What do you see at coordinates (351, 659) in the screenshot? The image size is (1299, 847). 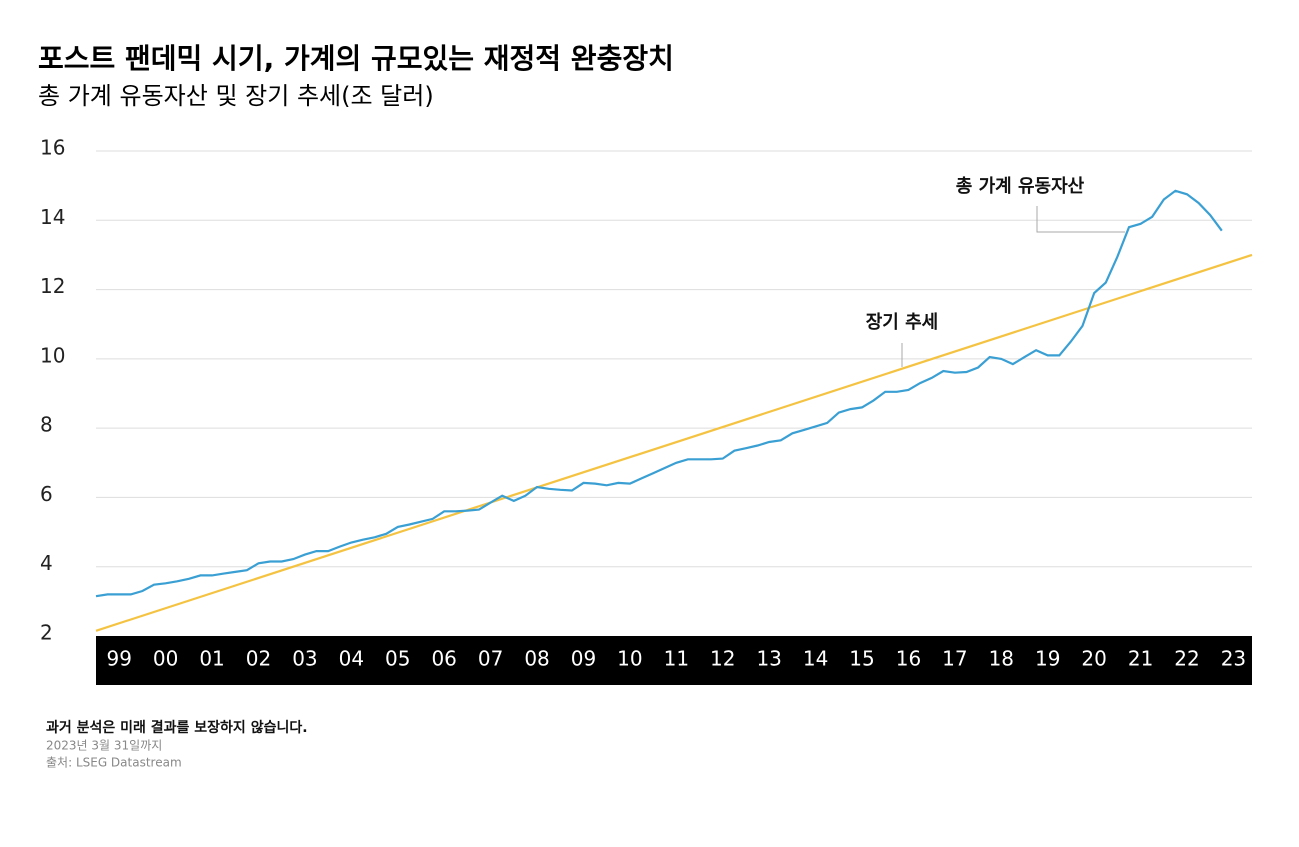 I see `x-tick-label: 04` at bounding box center [351, 659].